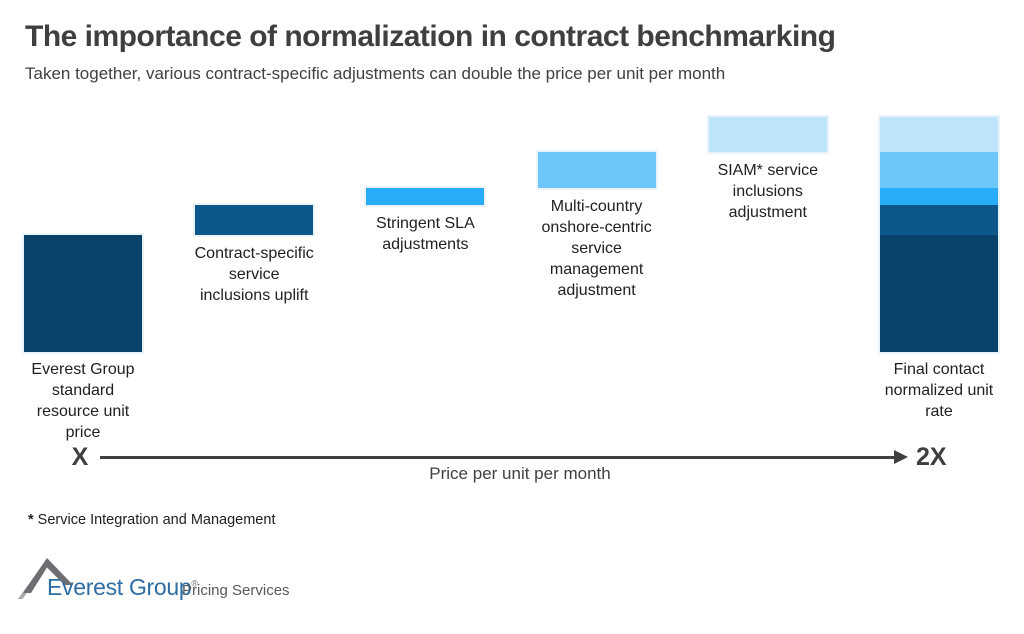  Describe the element at coordinates (236, 590) in the screenshot. I see `logo-suffix-text: Pricing Services` at that location.